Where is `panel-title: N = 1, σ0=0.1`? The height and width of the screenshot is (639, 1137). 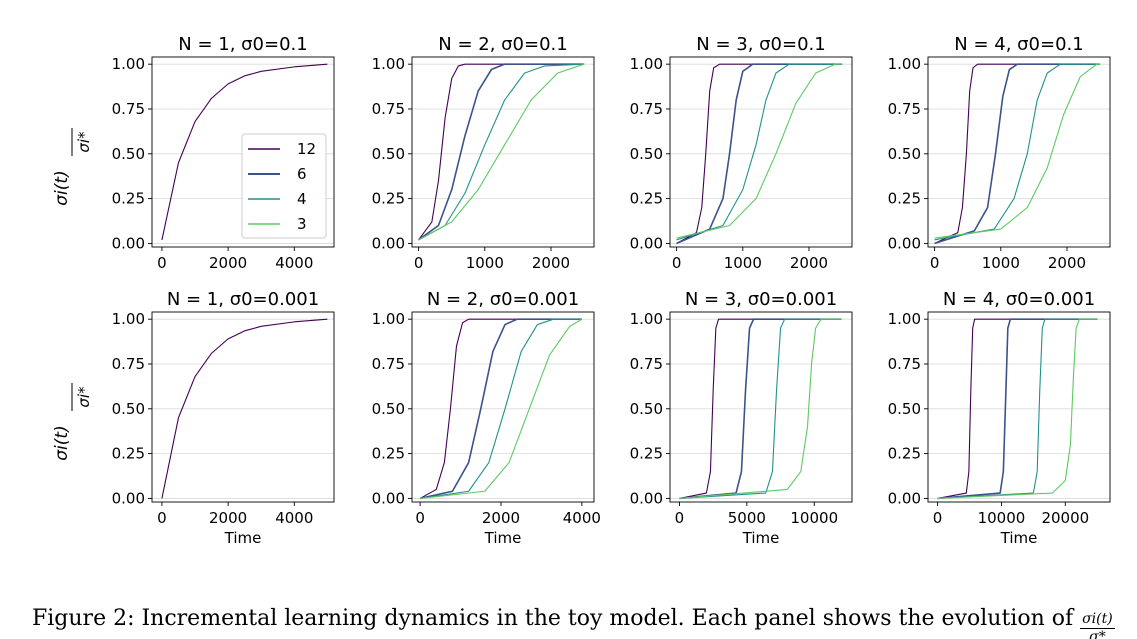 panel-title: N = 1, σ0=0.1 is located at coordinates (242, 44).